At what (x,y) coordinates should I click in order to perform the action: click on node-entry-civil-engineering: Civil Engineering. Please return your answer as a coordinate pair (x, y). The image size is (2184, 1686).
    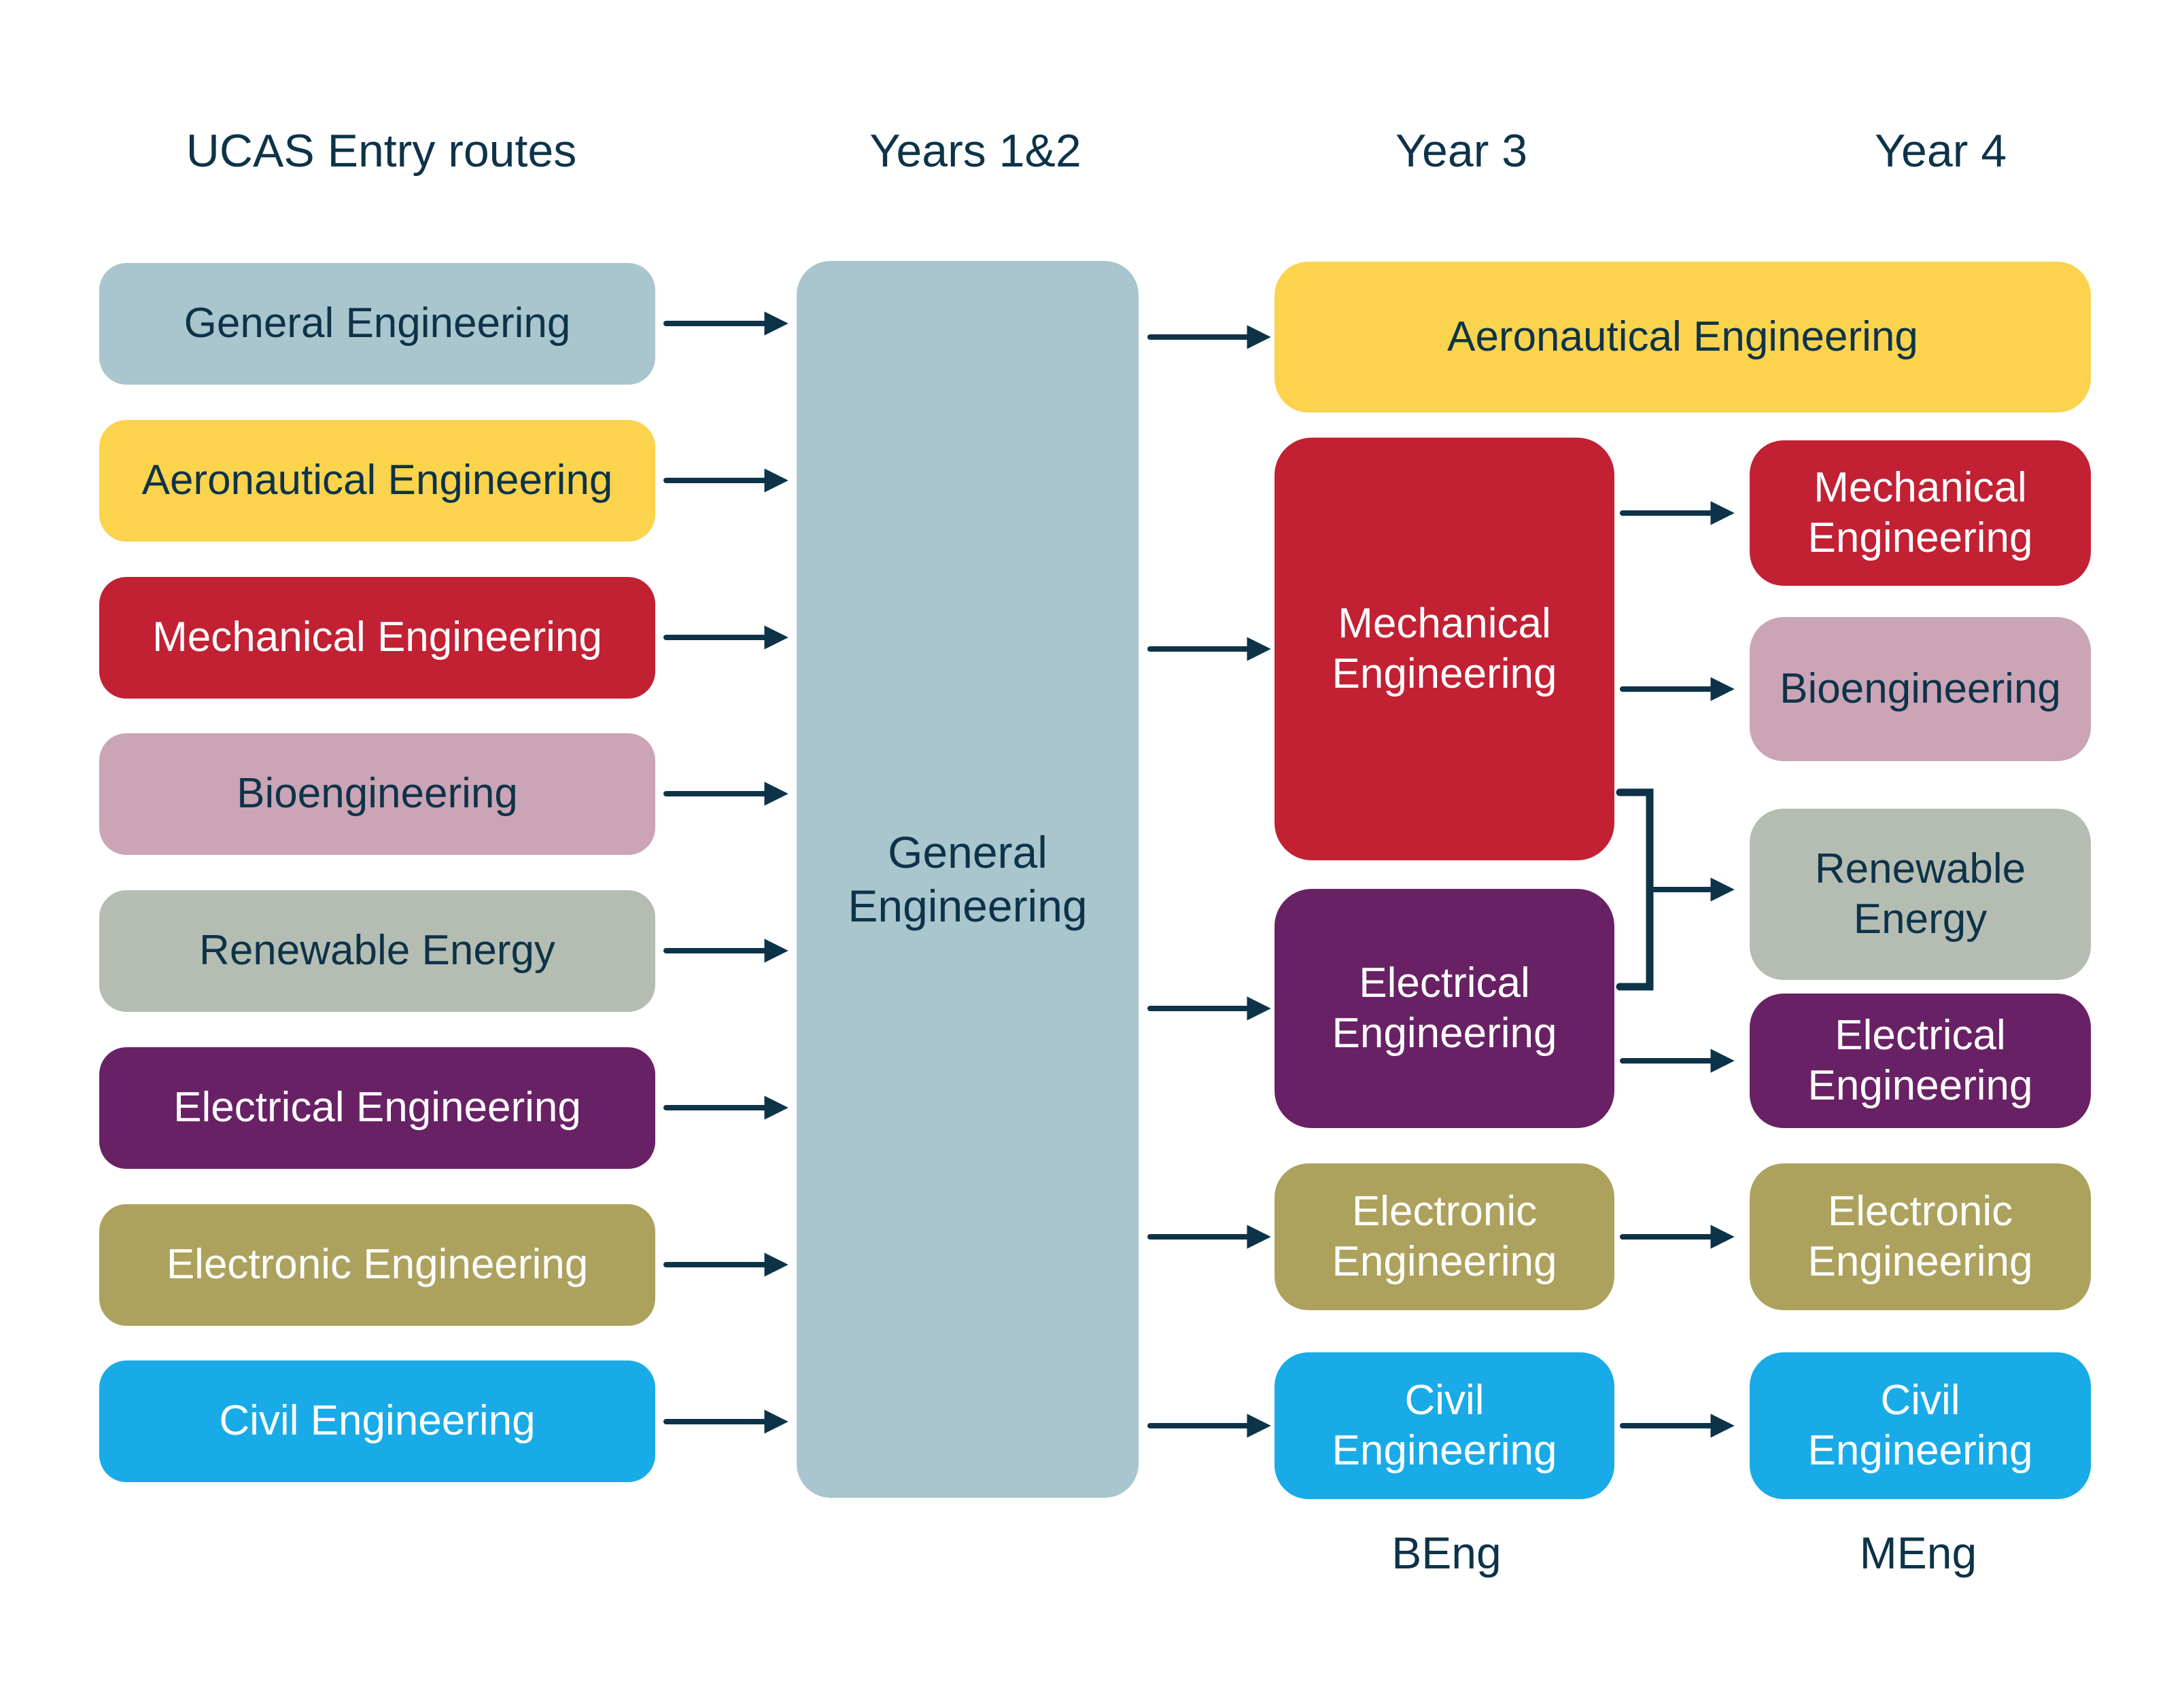
    Looking at the image, I should click on (377, 1421).